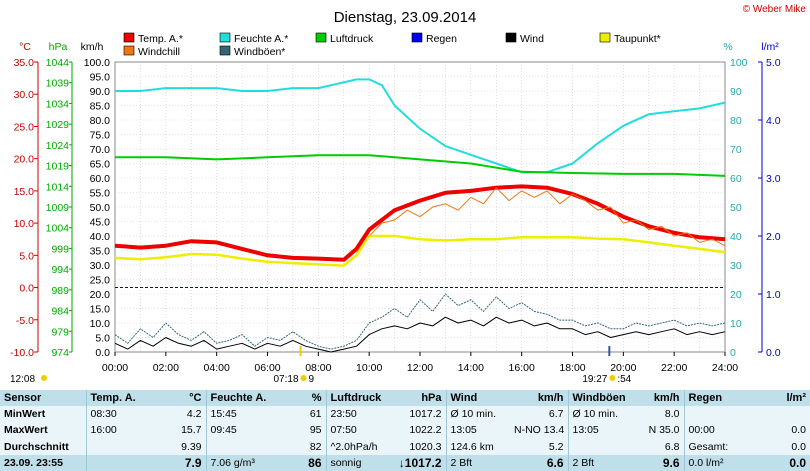 This screenshot has width=810, height=471. Describe the element at coordinates (623, 368) in the screenshot. I see `x-tick: 20:00` at that location.